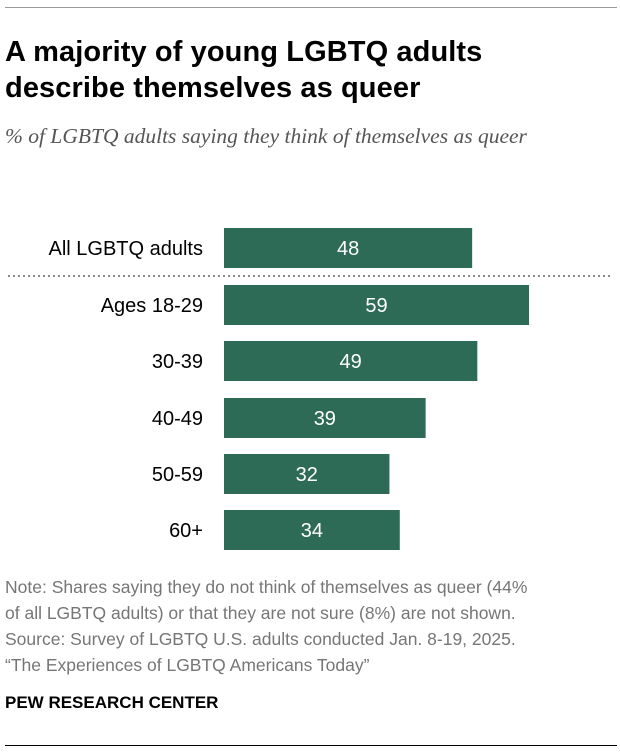 The width and height of the screenshot is (620, 754). I want to click on bar-all-lgbtq-adults, so click(348, 248).